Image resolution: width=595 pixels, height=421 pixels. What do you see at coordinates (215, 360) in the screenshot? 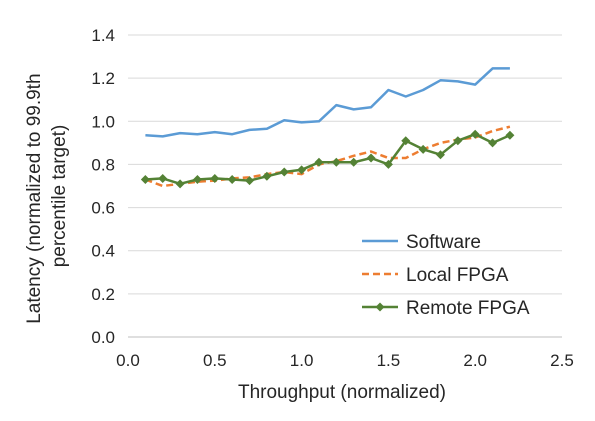
I see `x-tick-label: 0.5` at bounding box center [215, 360].